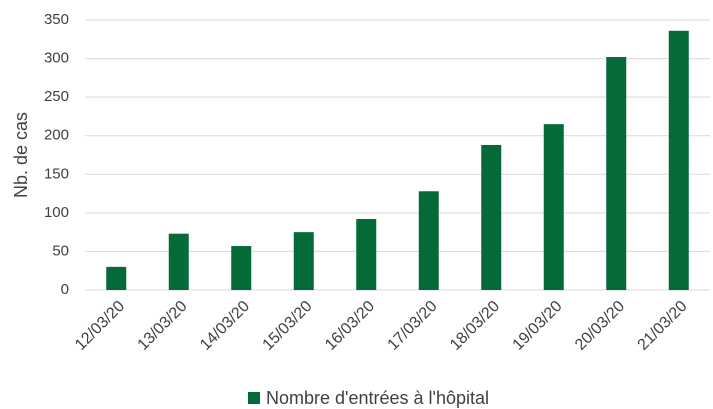  What do you see at coordinates (600, 326) in the screenshot?
I see `x-tick-label: 20/03/20` at bounding box center [600, 326].